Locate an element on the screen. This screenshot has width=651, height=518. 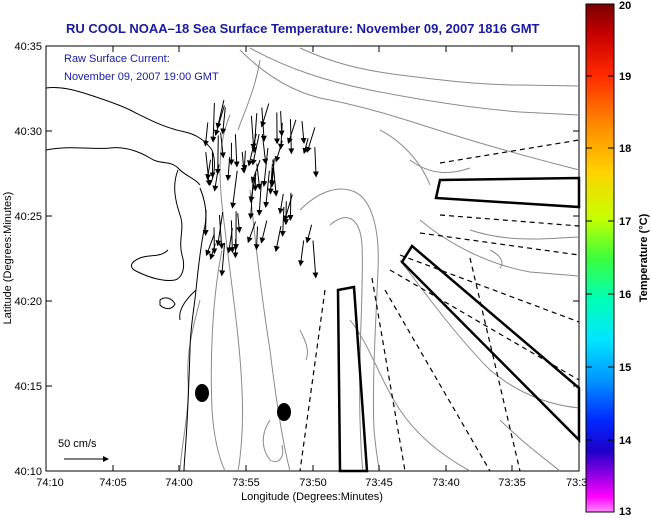
colorbar-tick: 20 is located at coordinates (625, 6).